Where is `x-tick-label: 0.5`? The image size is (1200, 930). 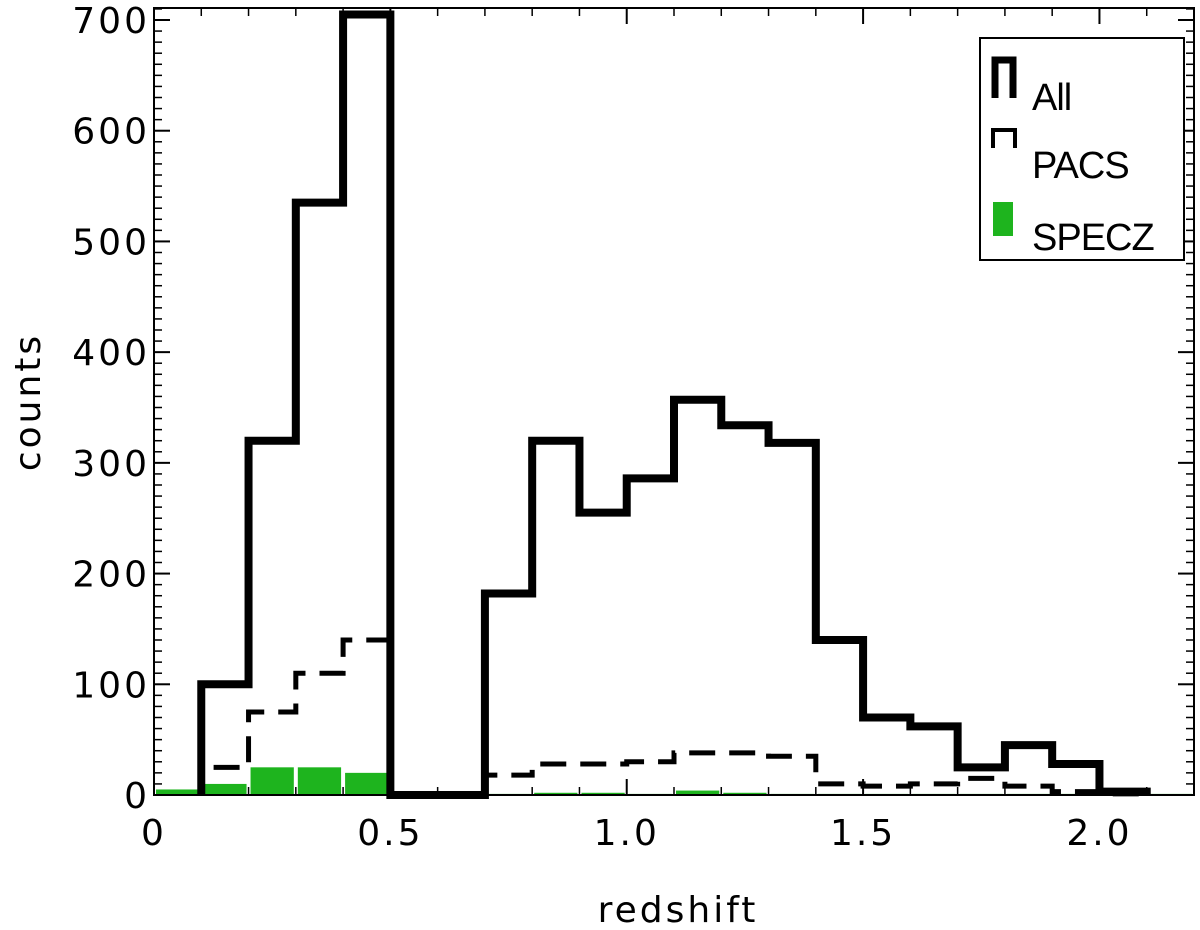
x-tick-label: 0.5 is located at coordinates (390, 833).